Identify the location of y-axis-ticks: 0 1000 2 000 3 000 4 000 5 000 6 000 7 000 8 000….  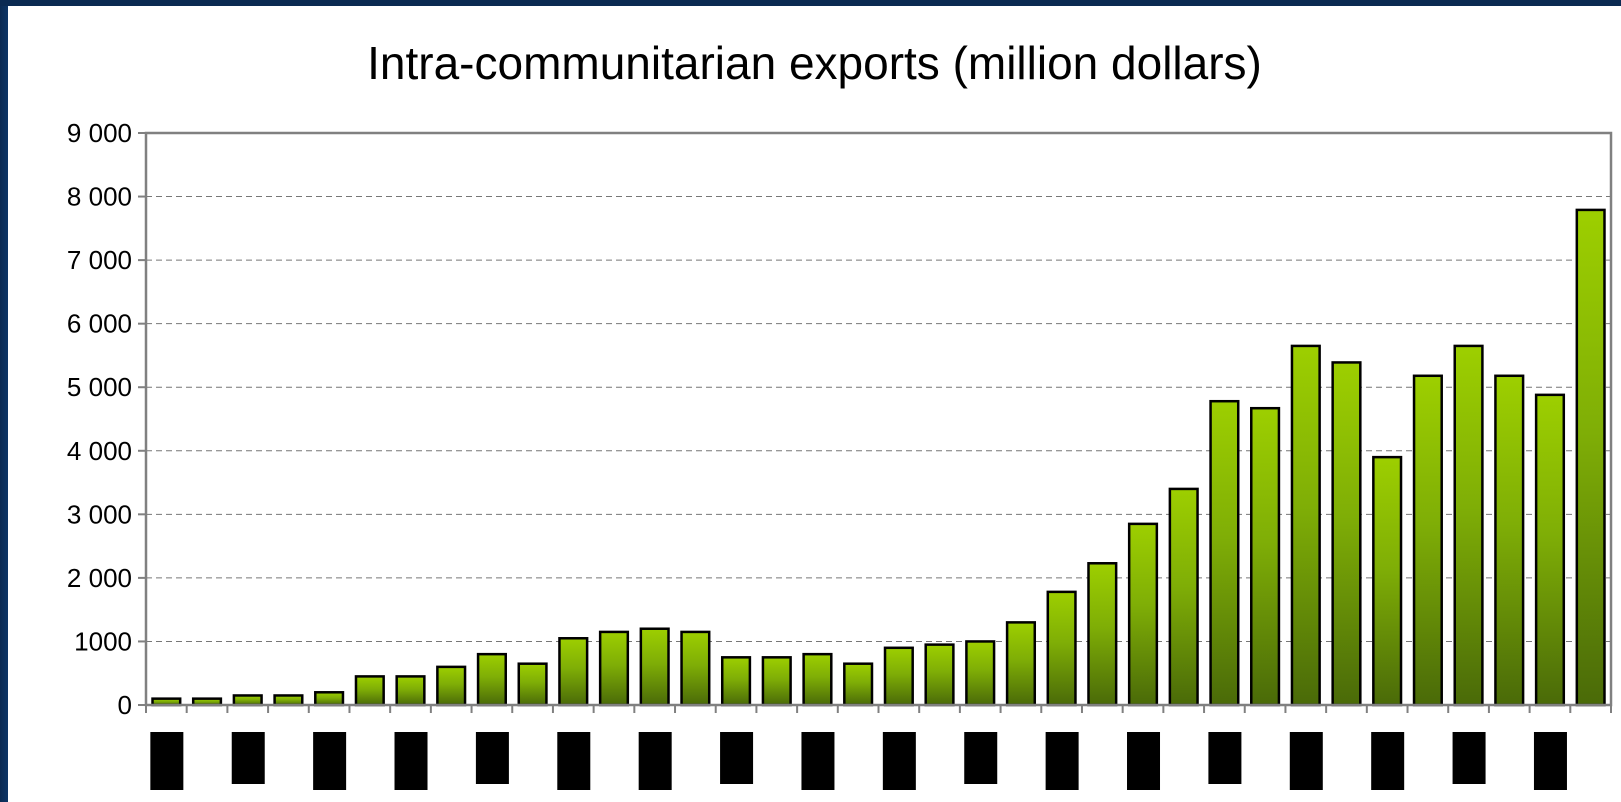
(106, 419).